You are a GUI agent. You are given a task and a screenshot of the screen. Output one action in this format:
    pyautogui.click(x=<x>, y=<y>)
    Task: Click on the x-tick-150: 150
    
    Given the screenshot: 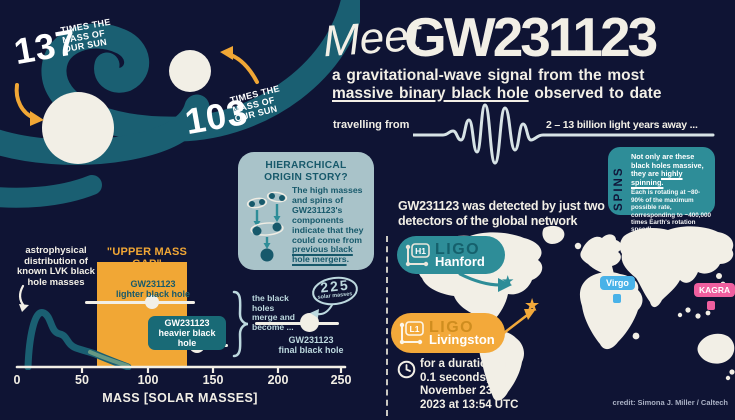 What is the action you would take?
    pyautogui.click(x=213, y=380)
    